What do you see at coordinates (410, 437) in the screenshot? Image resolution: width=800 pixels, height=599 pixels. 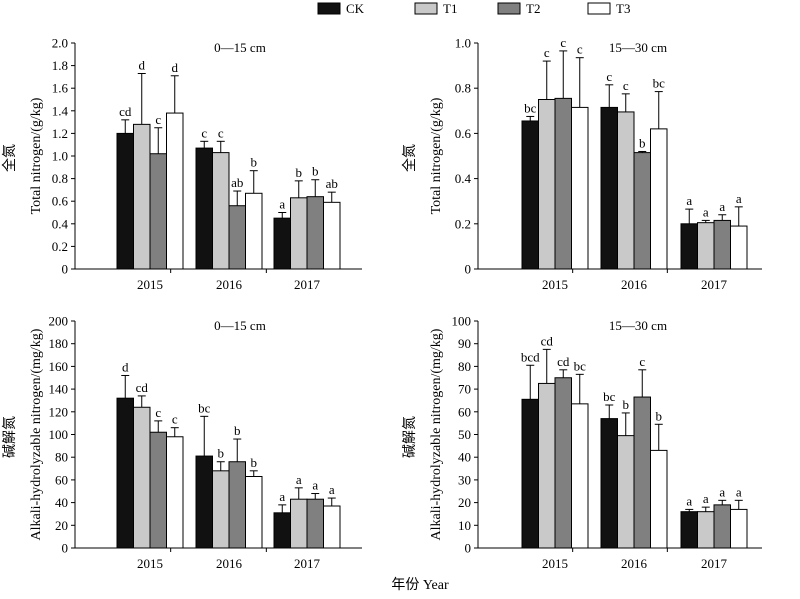 I see `y-axis-label-cn: 碱解氮` at bounding box center [410, 437].